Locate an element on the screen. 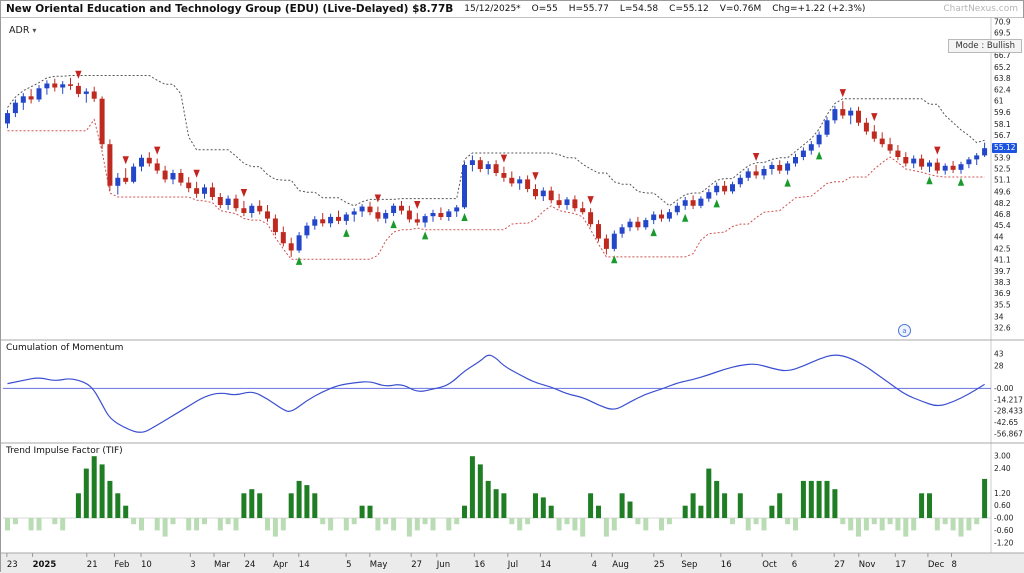 This screenshot has height=573, width=1024. svg-text: Dec is located at coordinates (936, 565).